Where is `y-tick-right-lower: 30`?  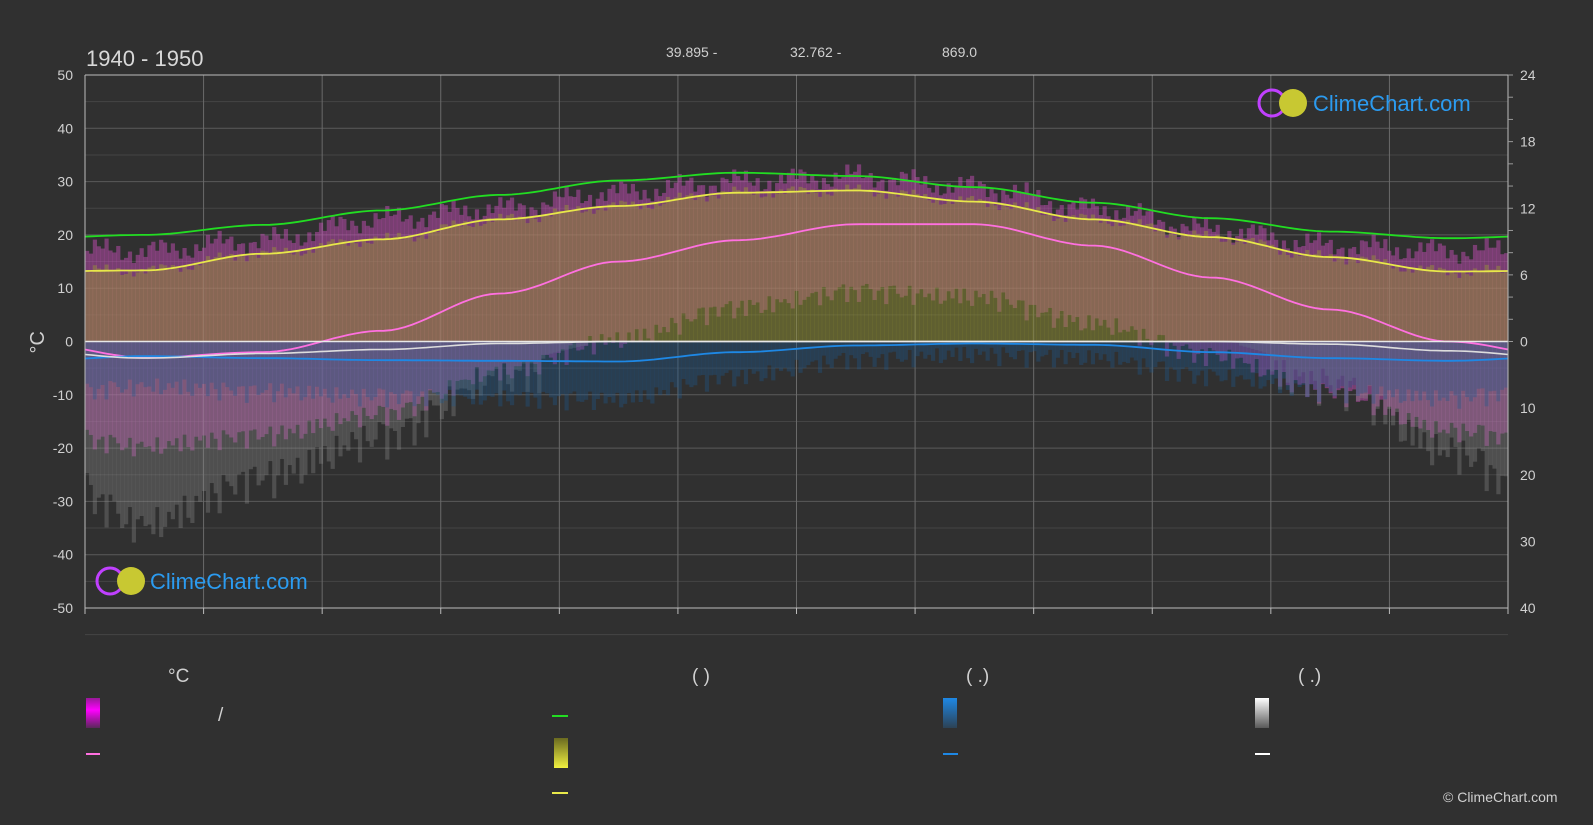 y-tick-right-lower: 30 is located at coordinates (1528, 541).